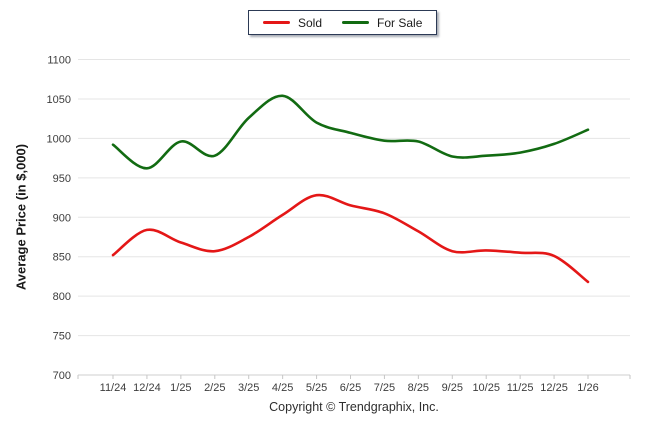 The image size is (646, 434). I want to click on x-axis-ticks, so click(354, 377).